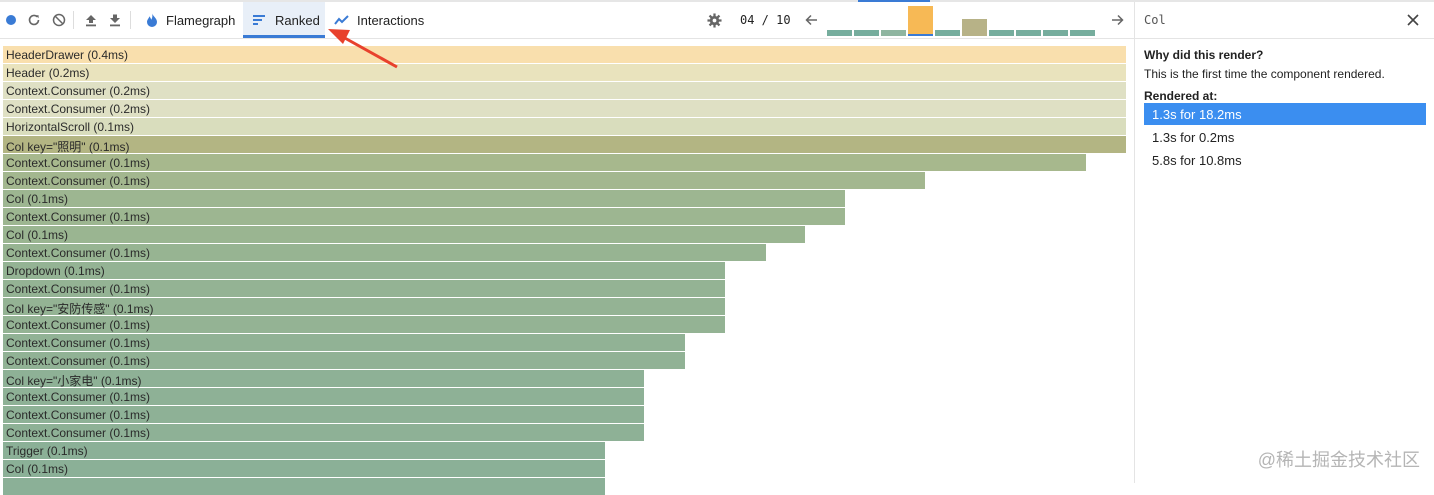 This screenshot has width=1434, height=495. I want to click on ranked-bar: Col key="小家电" (0.1ms), so click(323, 379).